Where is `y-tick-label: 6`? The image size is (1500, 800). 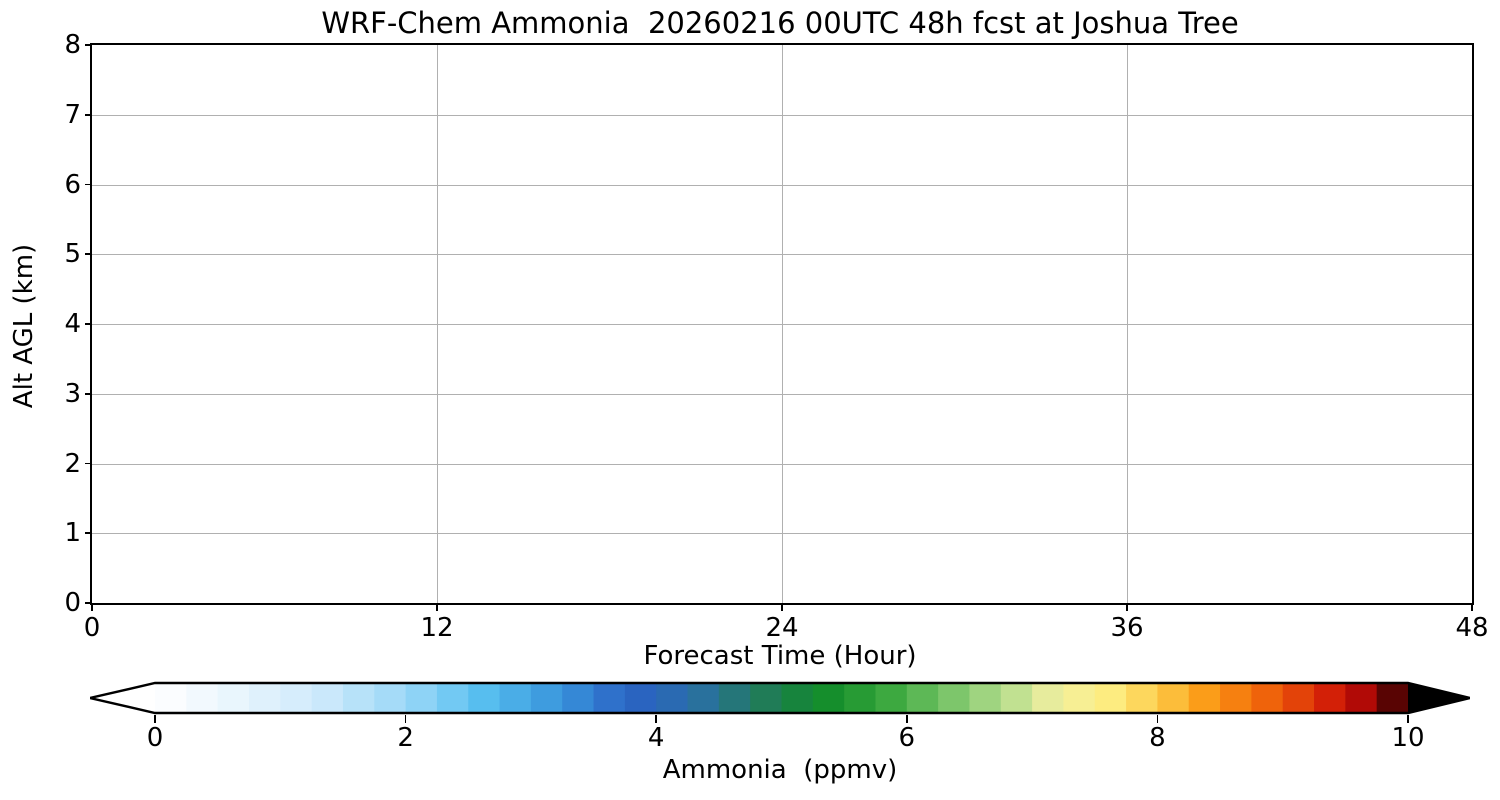 y-tick-label: 6 is located at coordinates (72, 184).